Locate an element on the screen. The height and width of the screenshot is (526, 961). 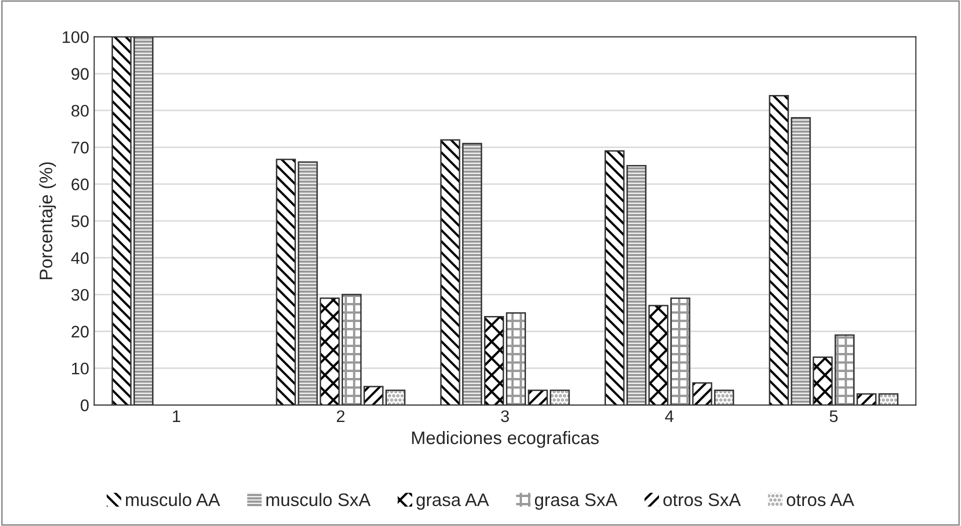
legend-label: grasa SxA is located at coordinates (576, 501).